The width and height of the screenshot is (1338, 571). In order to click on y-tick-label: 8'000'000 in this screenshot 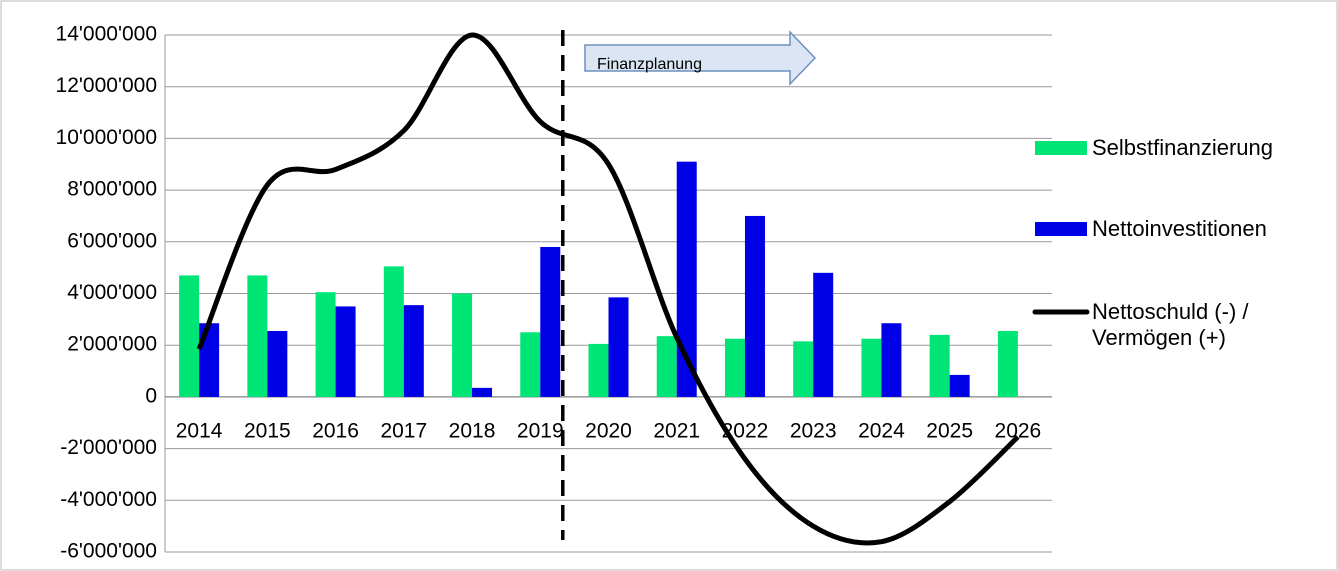, I will do `click(112, 189)`.